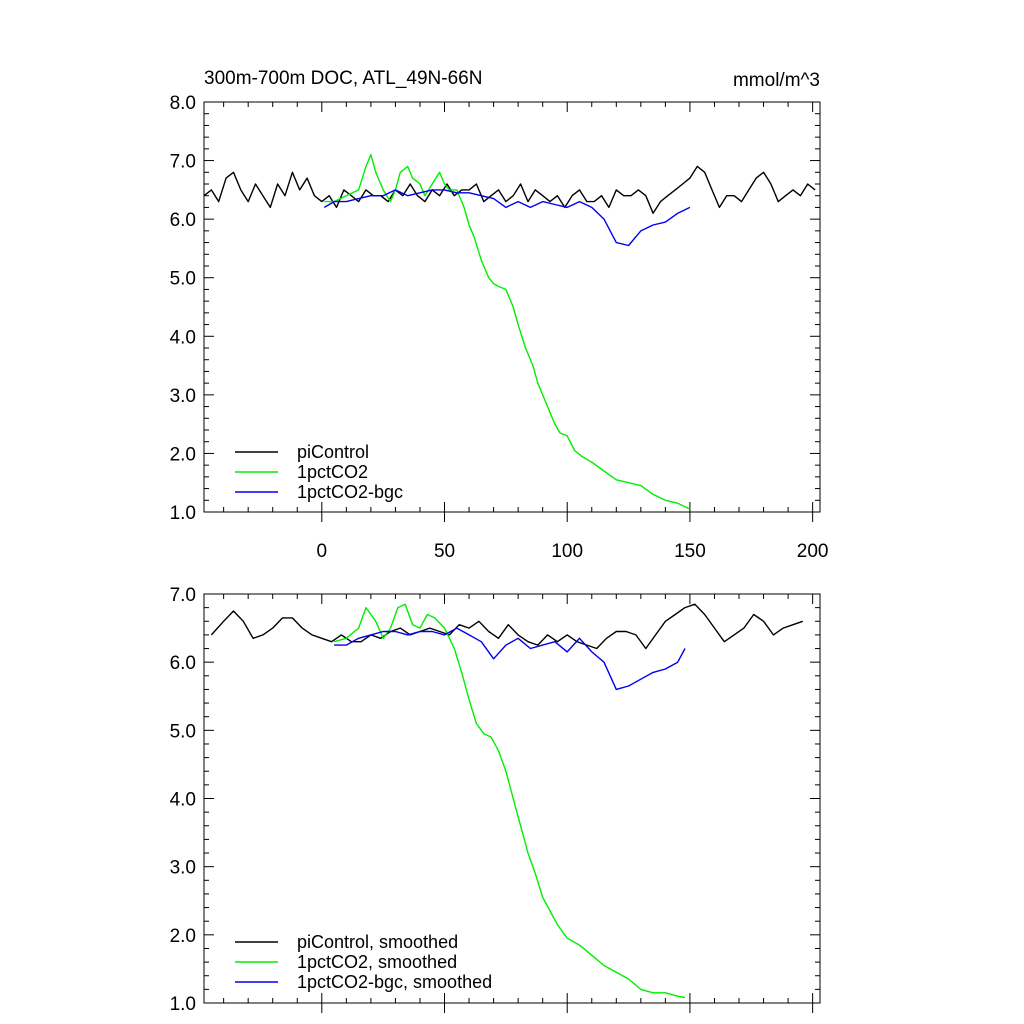 Image resolution: width=1024 pixels, height=1024 pixels. Describe the element at coordinates (394, 982) in the screenshot. I see `legend-label: 1pctCO2-bgc, smoothed` at that location.